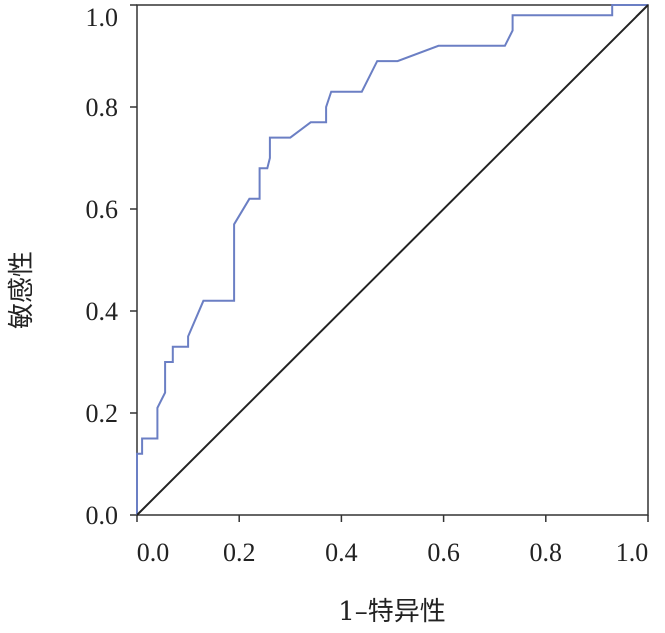  I want to click on y-tick-label: 0.2, so click(102, 413).